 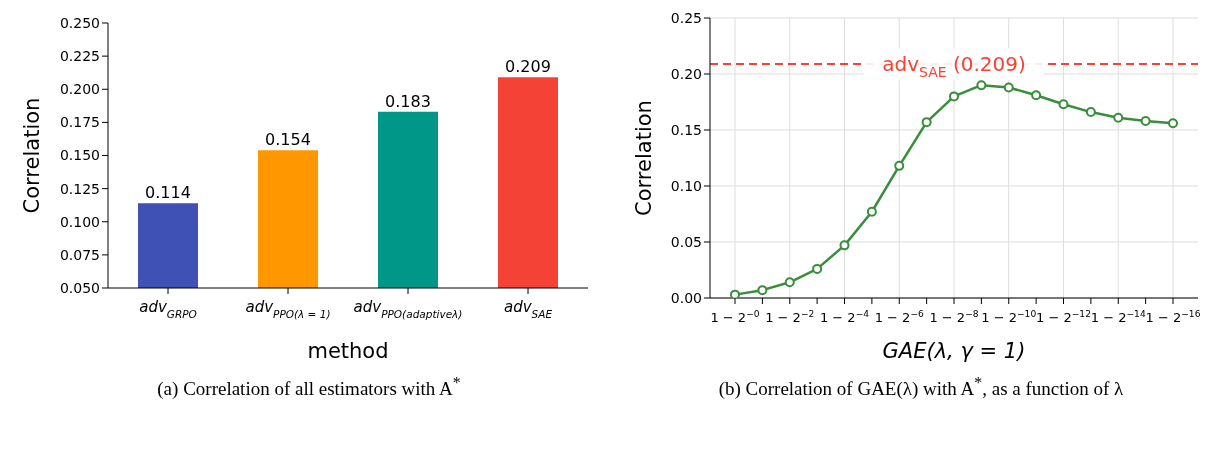 What do you see at coordinates (735, 317) in the screenshot?
I see `x-tick-label: 1 − 2$^{−0}$` at bounding box center [735, 317].